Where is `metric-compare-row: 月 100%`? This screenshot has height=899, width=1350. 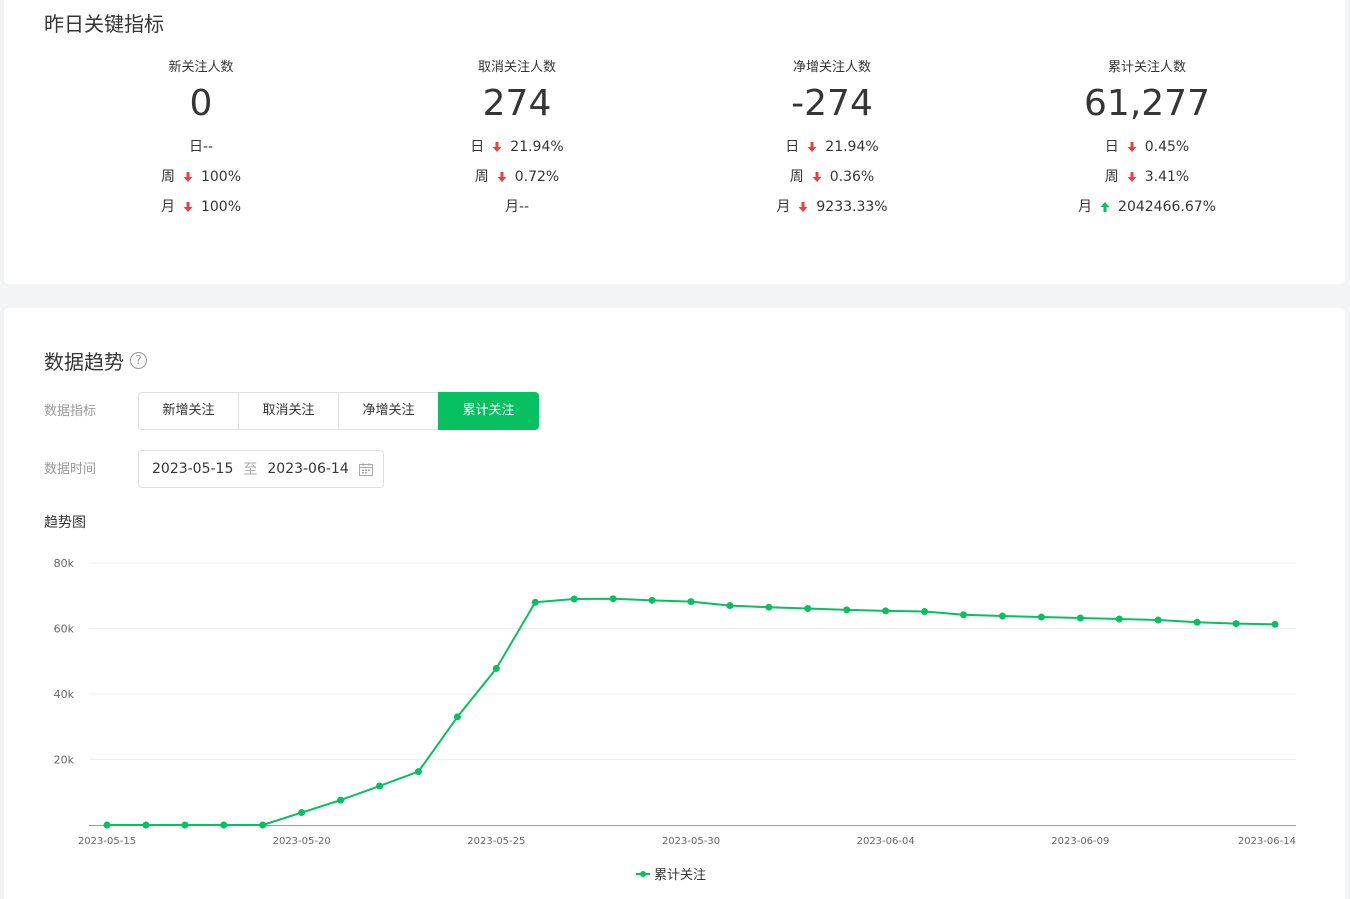
metric-compare-row: 月 100% is located at coordinates (201, 207).